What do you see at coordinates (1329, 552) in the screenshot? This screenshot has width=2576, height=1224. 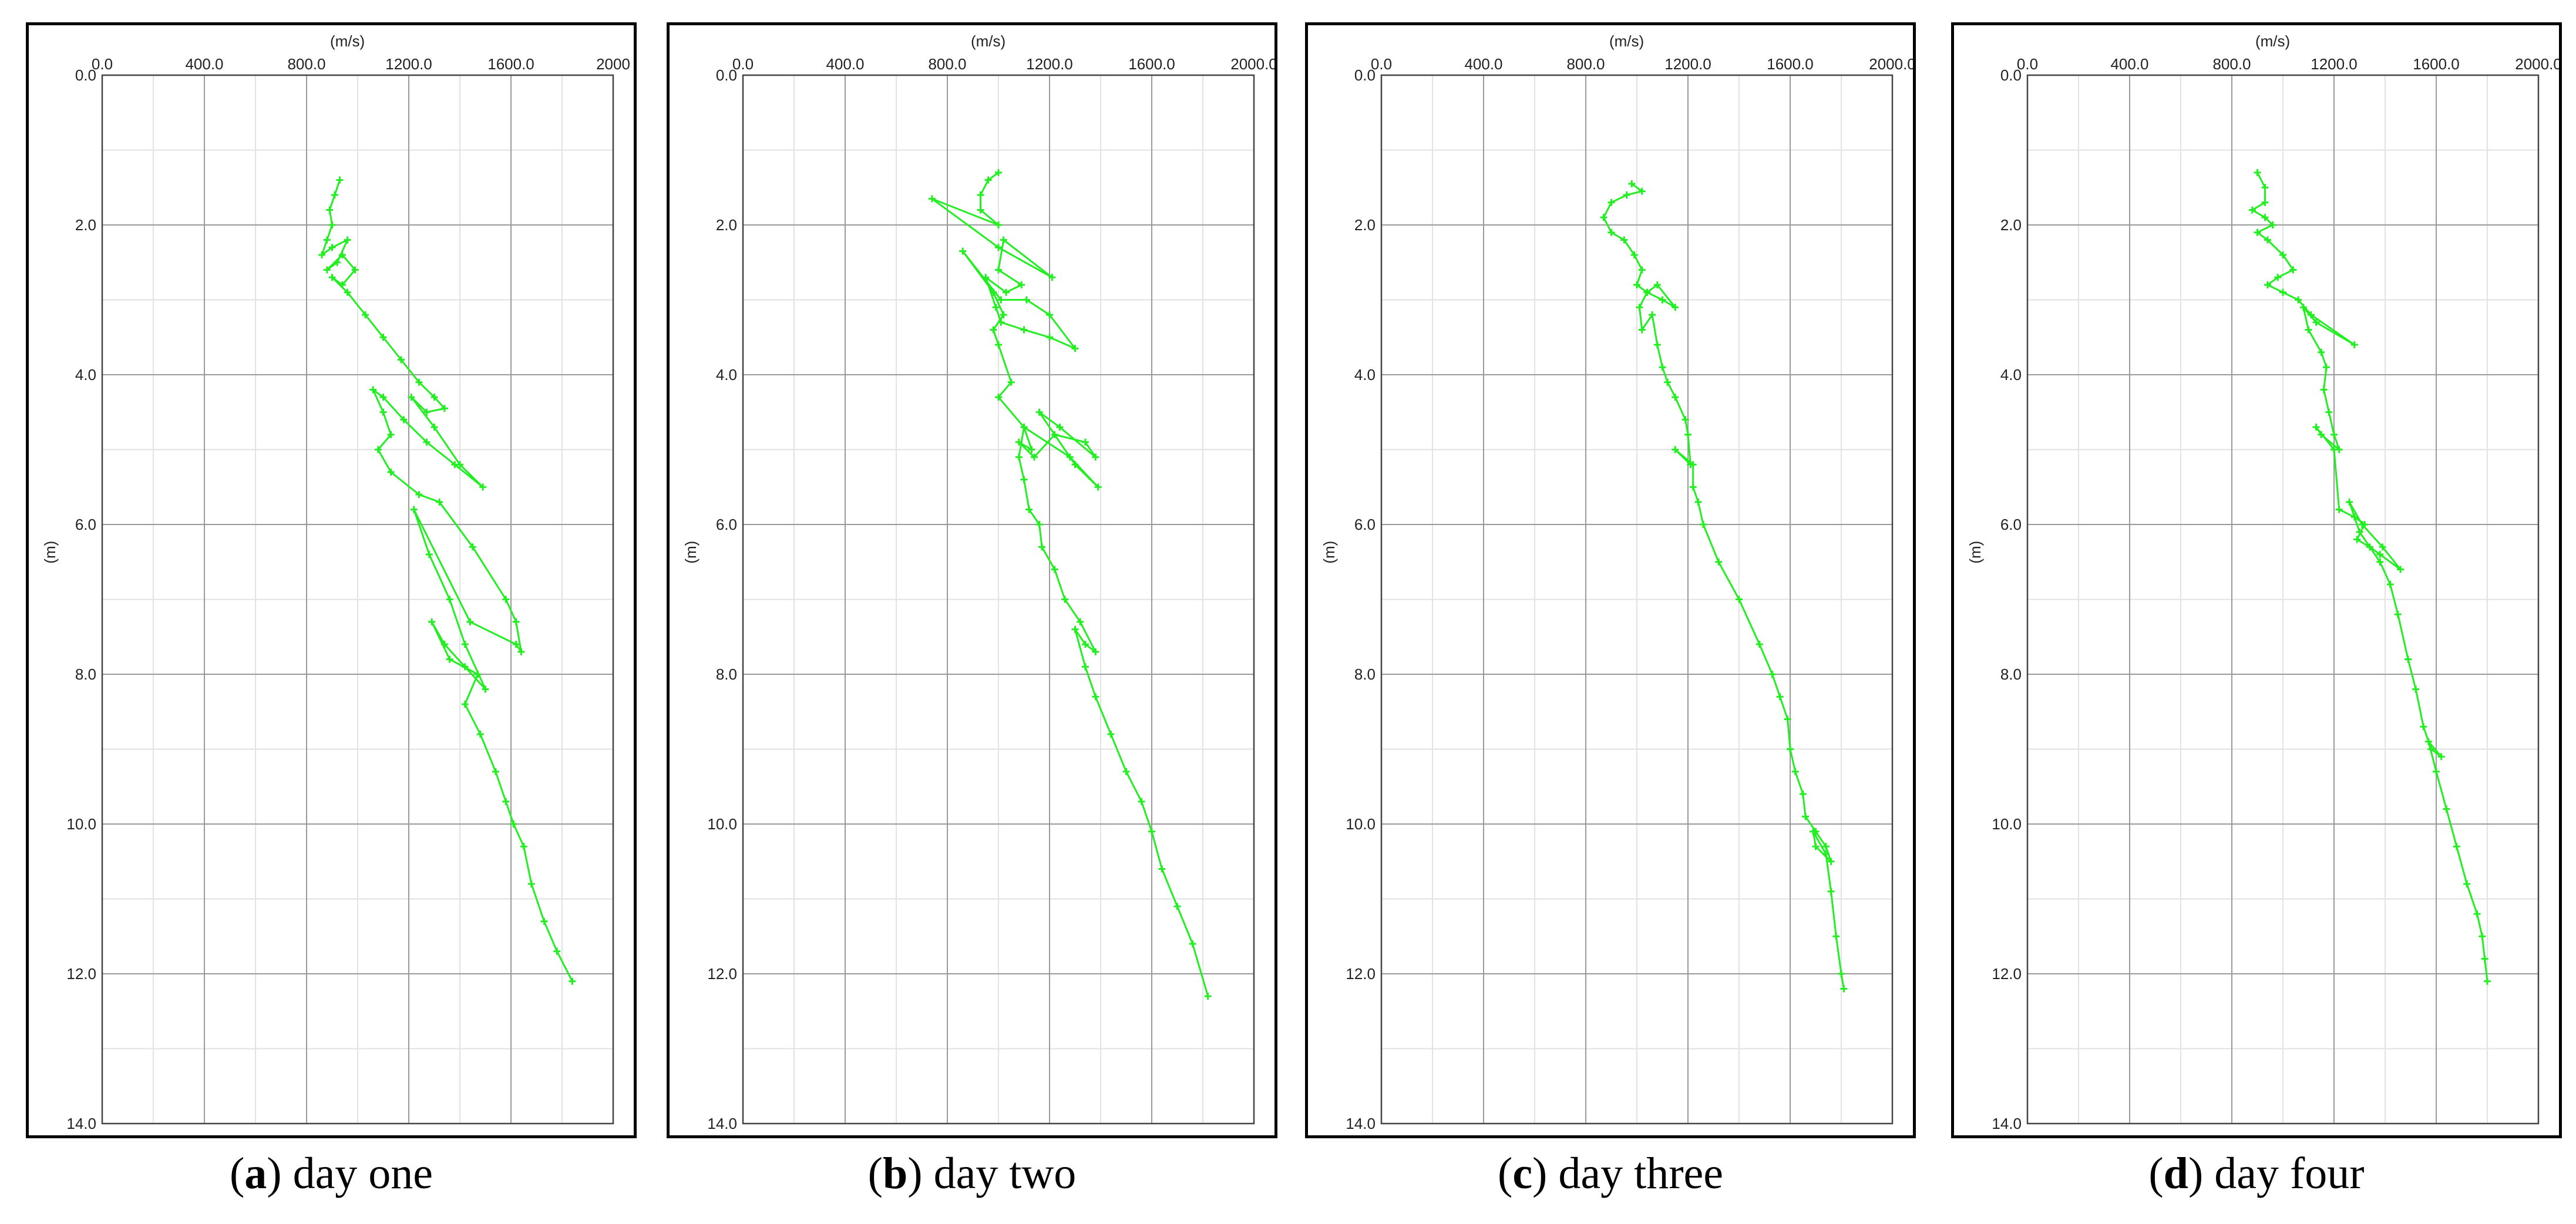 I see `y-axis-label: (m)` at bounding box center [1329, 552].